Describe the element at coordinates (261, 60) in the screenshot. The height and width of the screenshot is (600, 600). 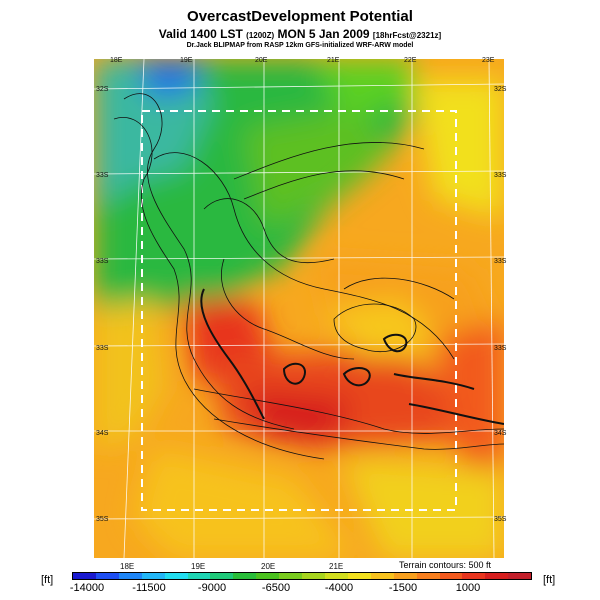
I see `top-longitude-label: 20E` at that location.